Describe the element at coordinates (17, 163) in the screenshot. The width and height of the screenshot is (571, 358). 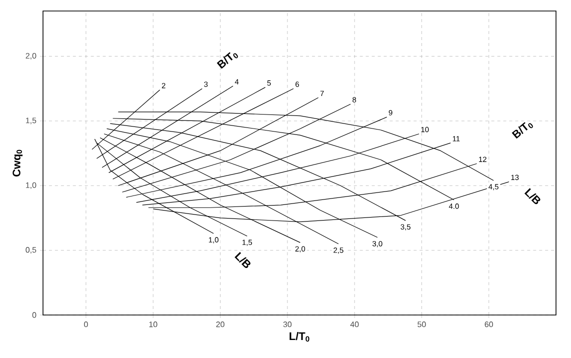
I see `y-axis-title: Cwq$_{0}$` at that location.